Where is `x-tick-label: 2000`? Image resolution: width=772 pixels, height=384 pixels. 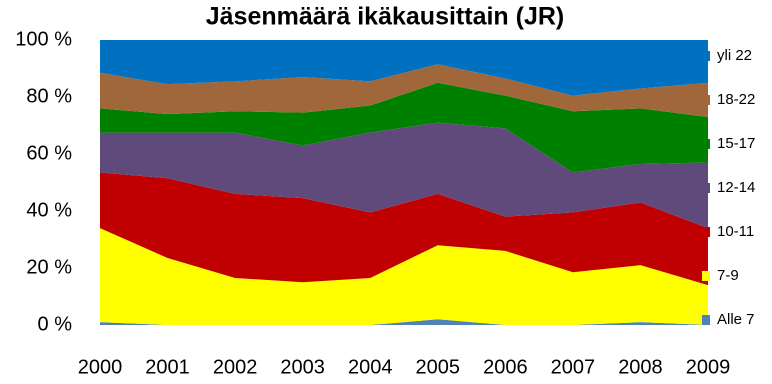 x-tick-label: 2000 is located at coordinates (100, 367).